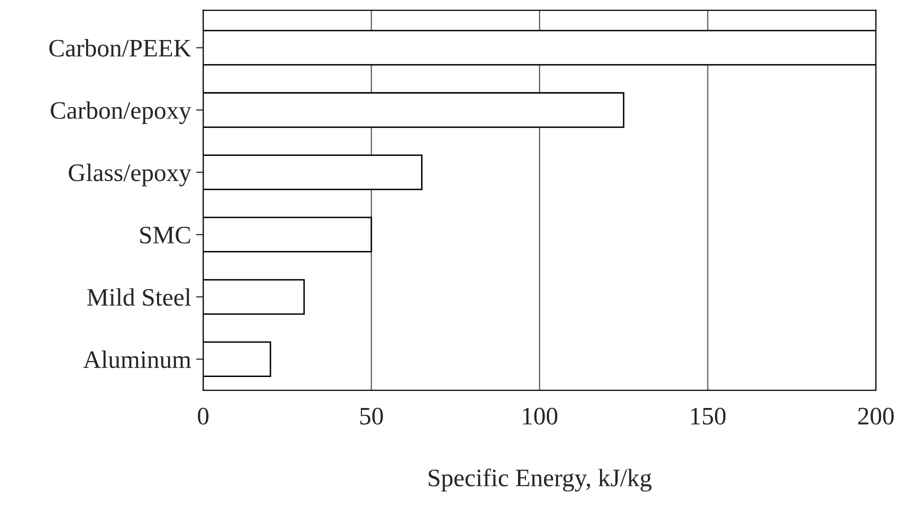  Describe the element at coordinates (130, 175) in the screenshot. I see `y-tick-label: Glass/epoxy` at that location.